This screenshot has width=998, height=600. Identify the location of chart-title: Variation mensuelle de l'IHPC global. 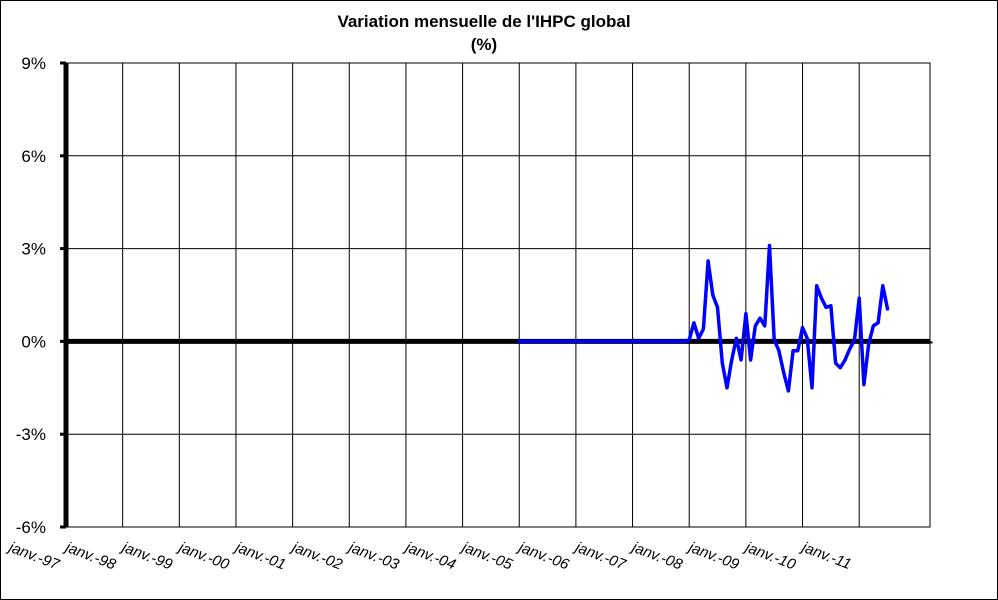
(483, 21).